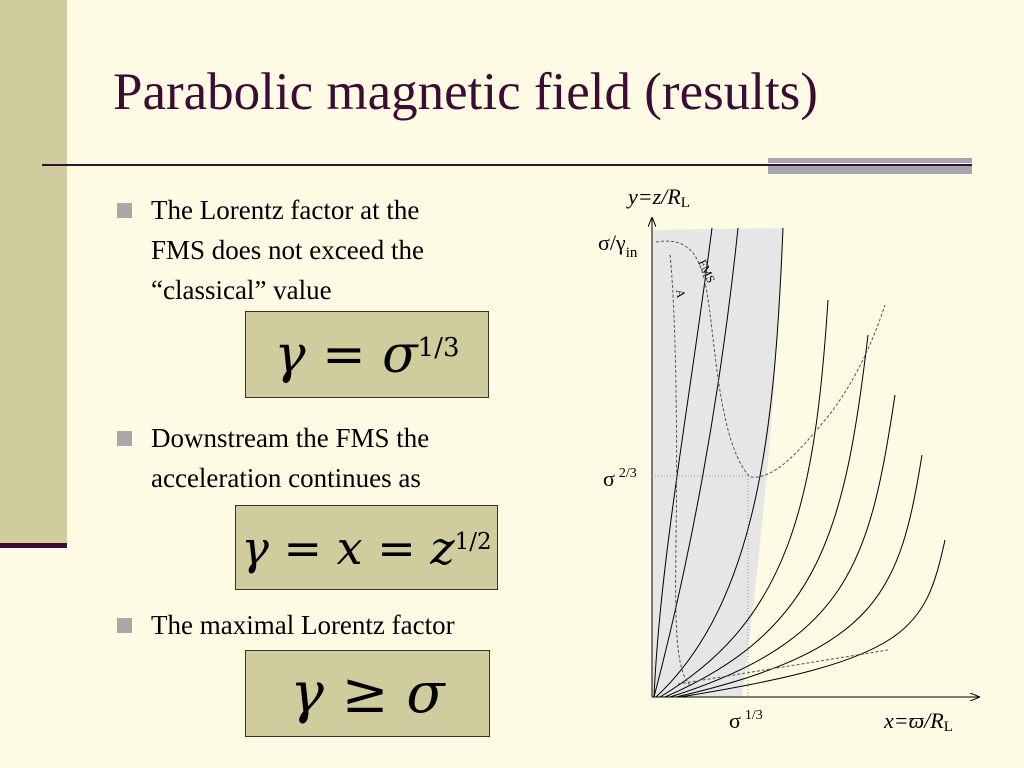 The width and height of the screenshot is (1024, 768). What do you see at coordinates (746, 720) in the screenshot?
I see `sigma-one-third-label: σ 1/3` at bounding box center [746, 720].